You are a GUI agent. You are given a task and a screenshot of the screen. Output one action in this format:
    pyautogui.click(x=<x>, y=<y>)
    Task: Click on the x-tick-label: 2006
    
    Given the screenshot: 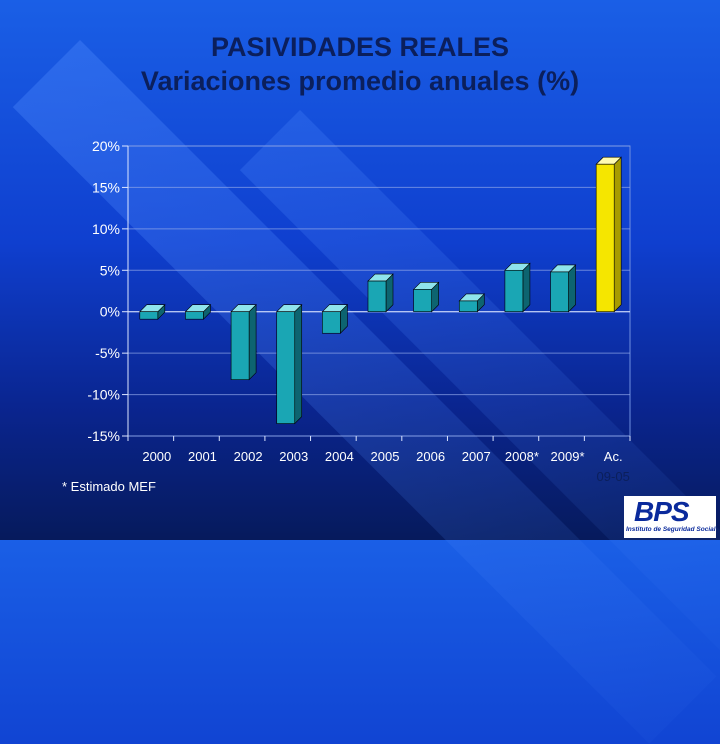 What is the action you would take?
    pyautogui.click(x=430, y=456)
    